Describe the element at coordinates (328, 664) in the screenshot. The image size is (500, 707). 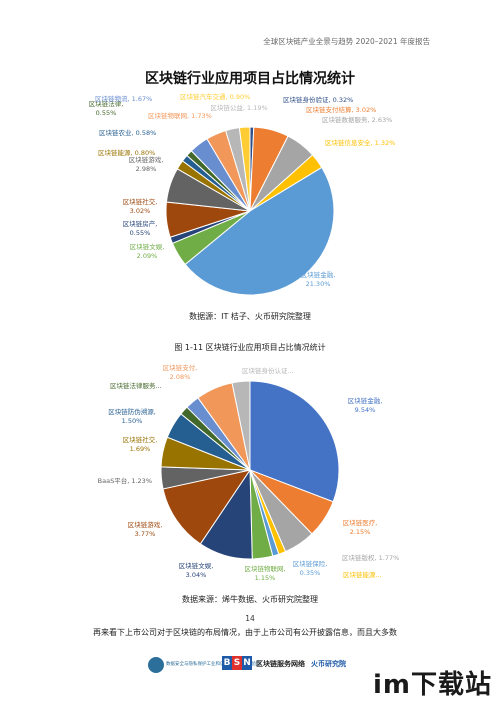
I see `huobi-logo-text: 火币研究院` at that location.